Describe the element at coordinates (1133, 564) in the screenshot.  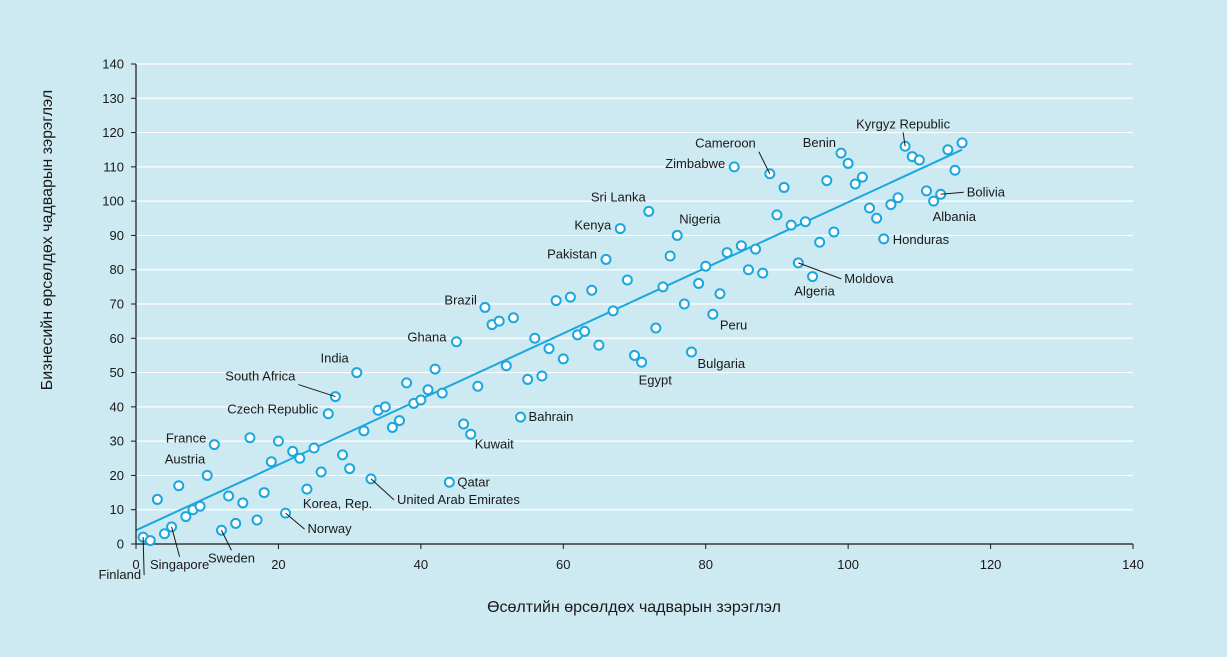
I see `x-tick-label: 140` at that location.